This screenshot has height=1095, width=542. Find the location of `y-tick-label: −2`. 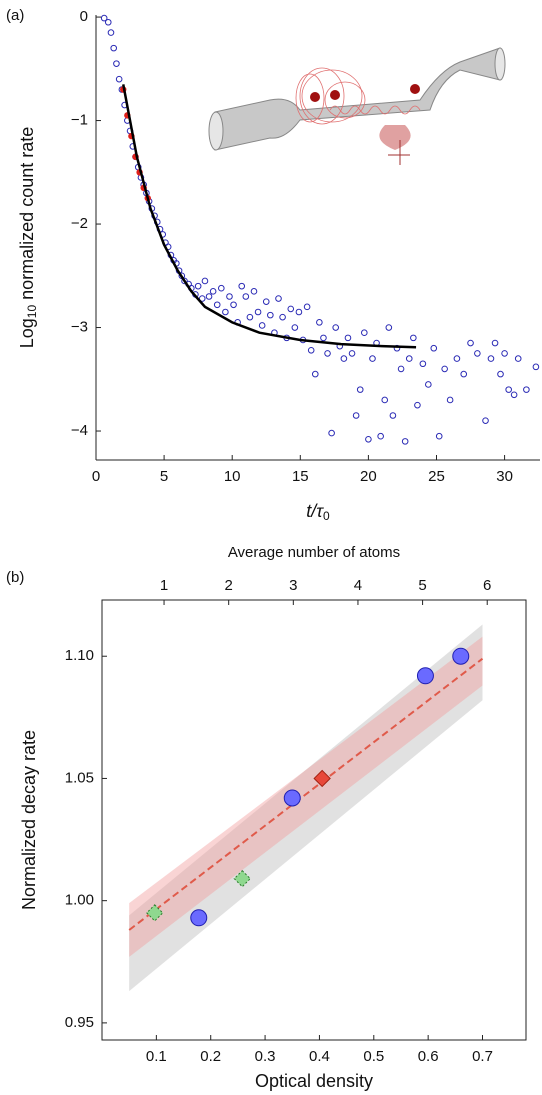

y-tick-label: −2 is located at coordinates (79, 223).